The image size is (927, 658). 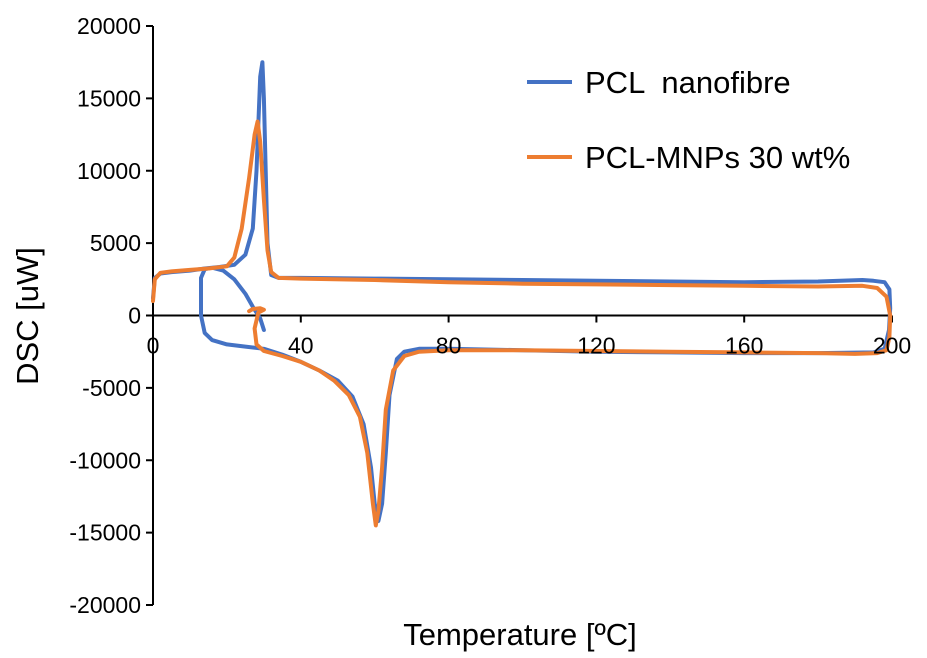 What do you see at coordinates (301, 346) in the screenshot?
I see `x-tick-label: 40` at bounding box center [301, 346].